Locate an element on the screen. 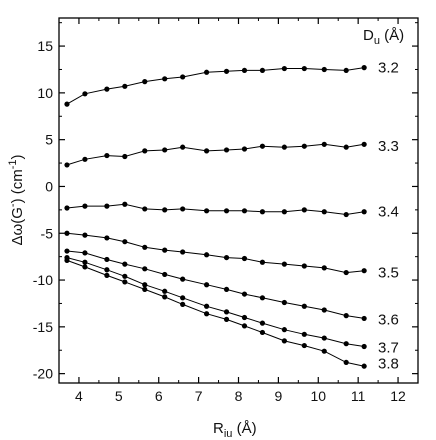  series-label: 3.3 is located at coordinates (388, 146).